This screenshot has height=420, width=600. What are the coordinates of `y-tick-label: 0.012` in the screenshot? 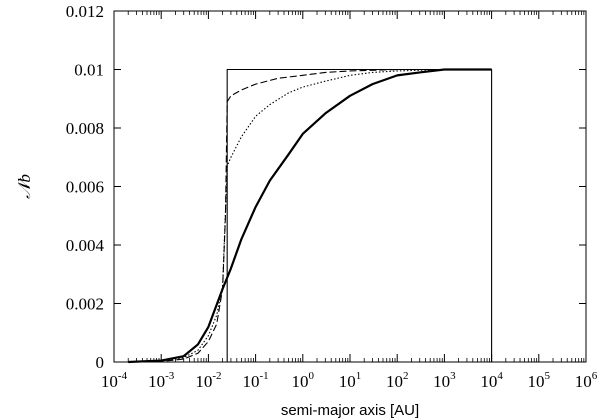 It's located at (85, 11).